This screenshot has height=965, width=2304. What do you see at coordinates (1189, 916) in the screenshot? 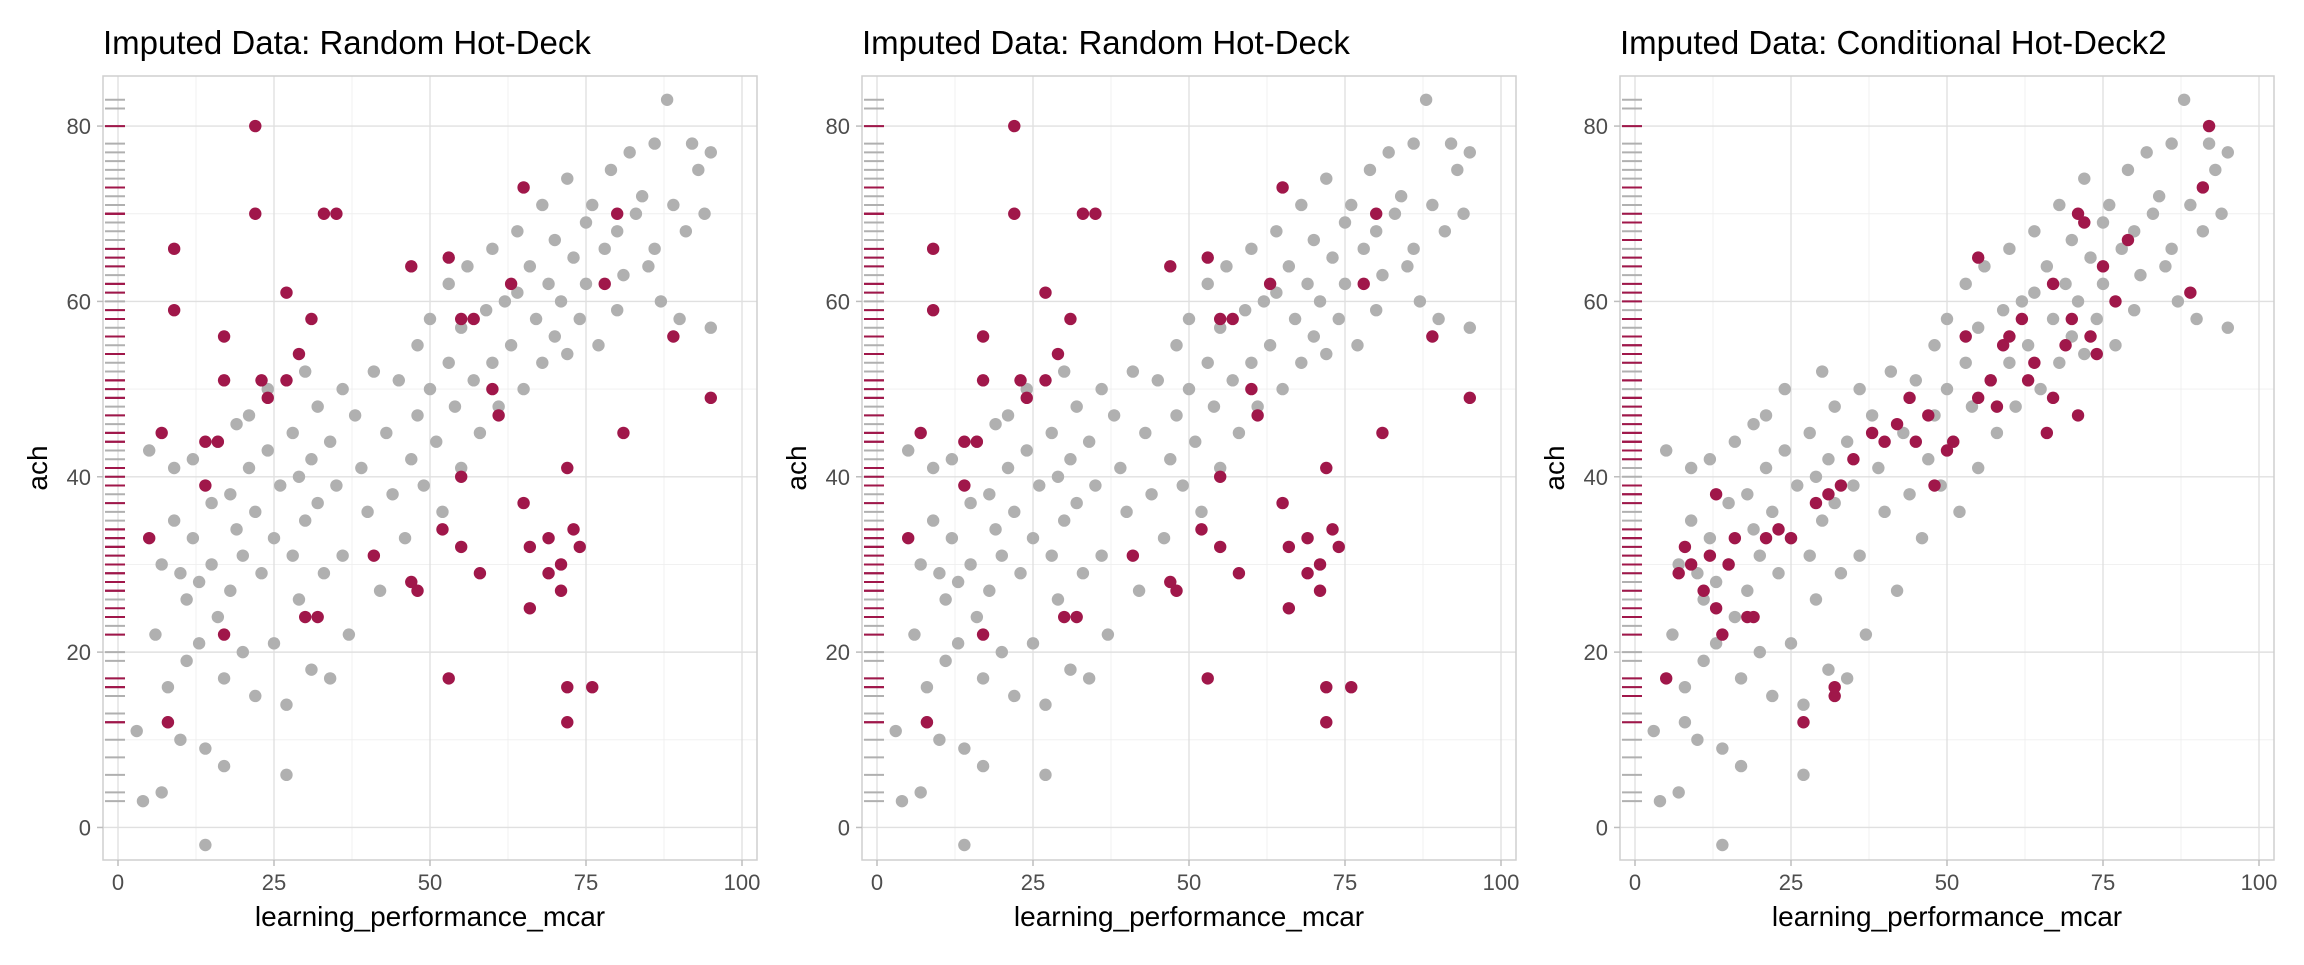
I see `x-axis-label: learning_performance_mcar` at bounding box center [1189, 916].